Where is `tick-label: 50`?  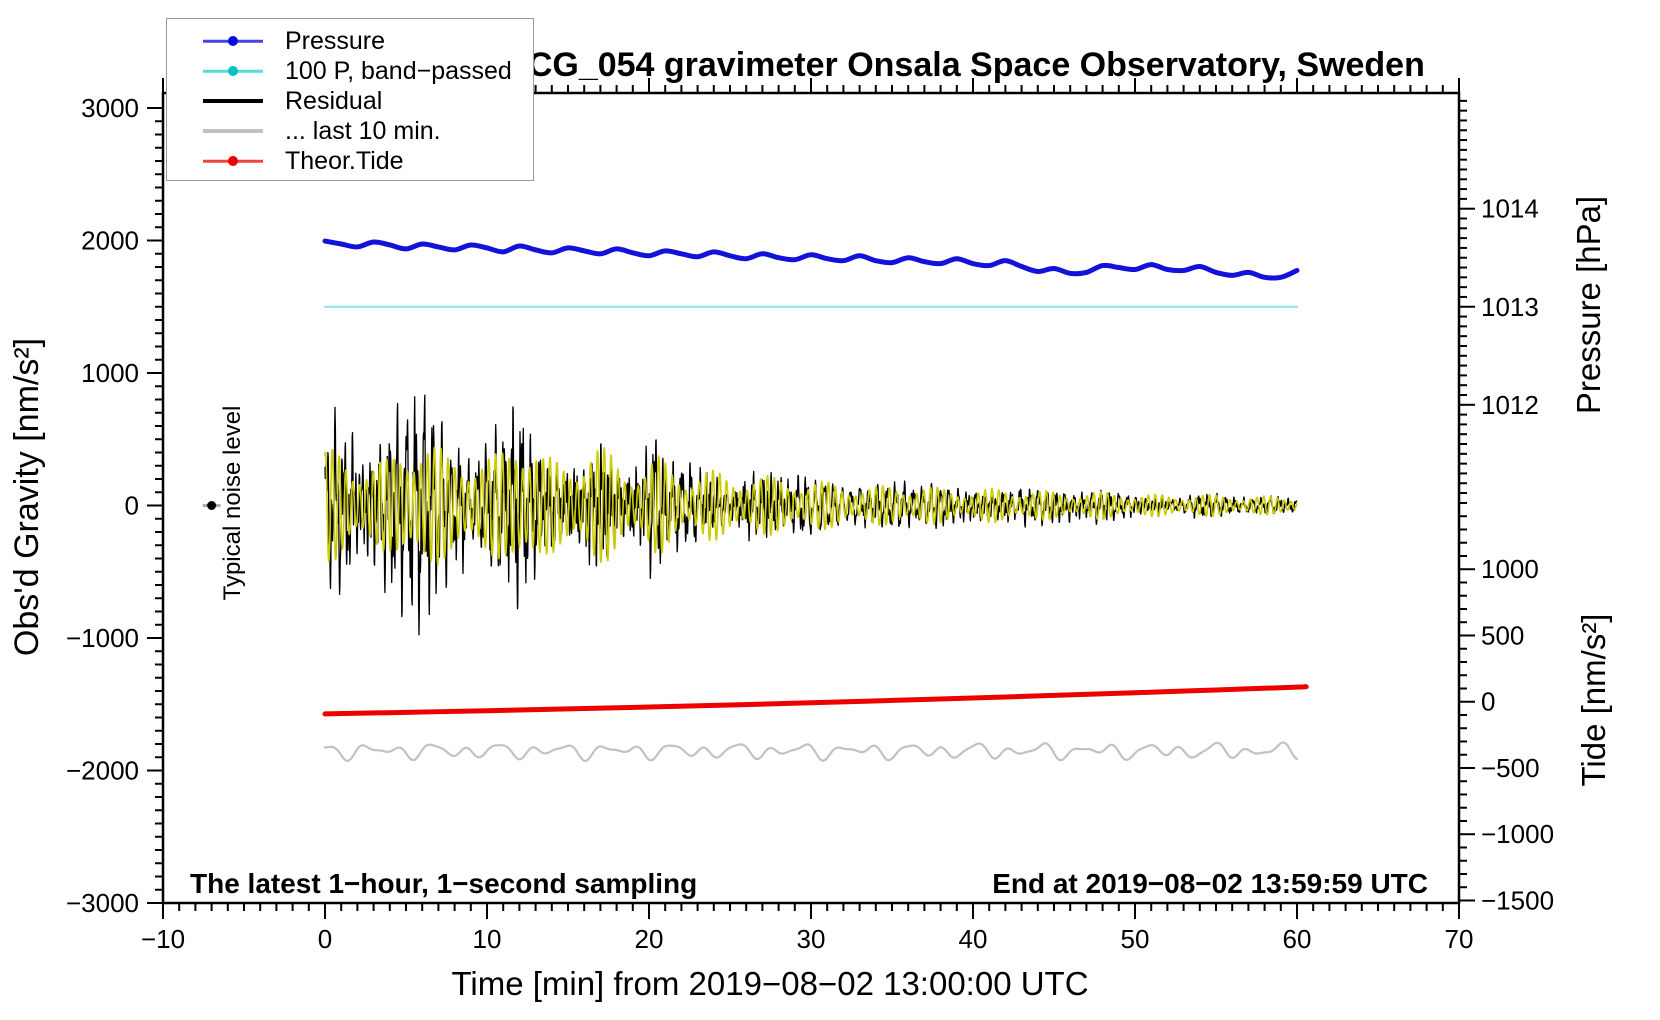
tick-label: 50 is located at coordinates (1135, 939).